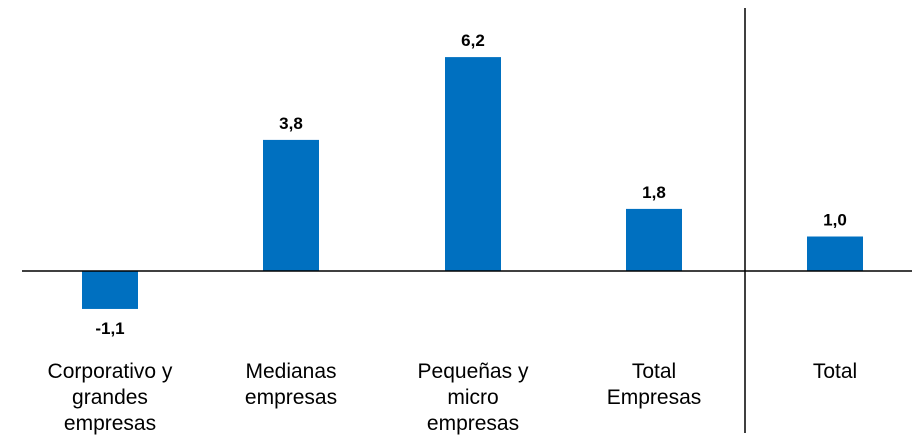  I want to click on value-label-1: 3,8, so click(291, 123).